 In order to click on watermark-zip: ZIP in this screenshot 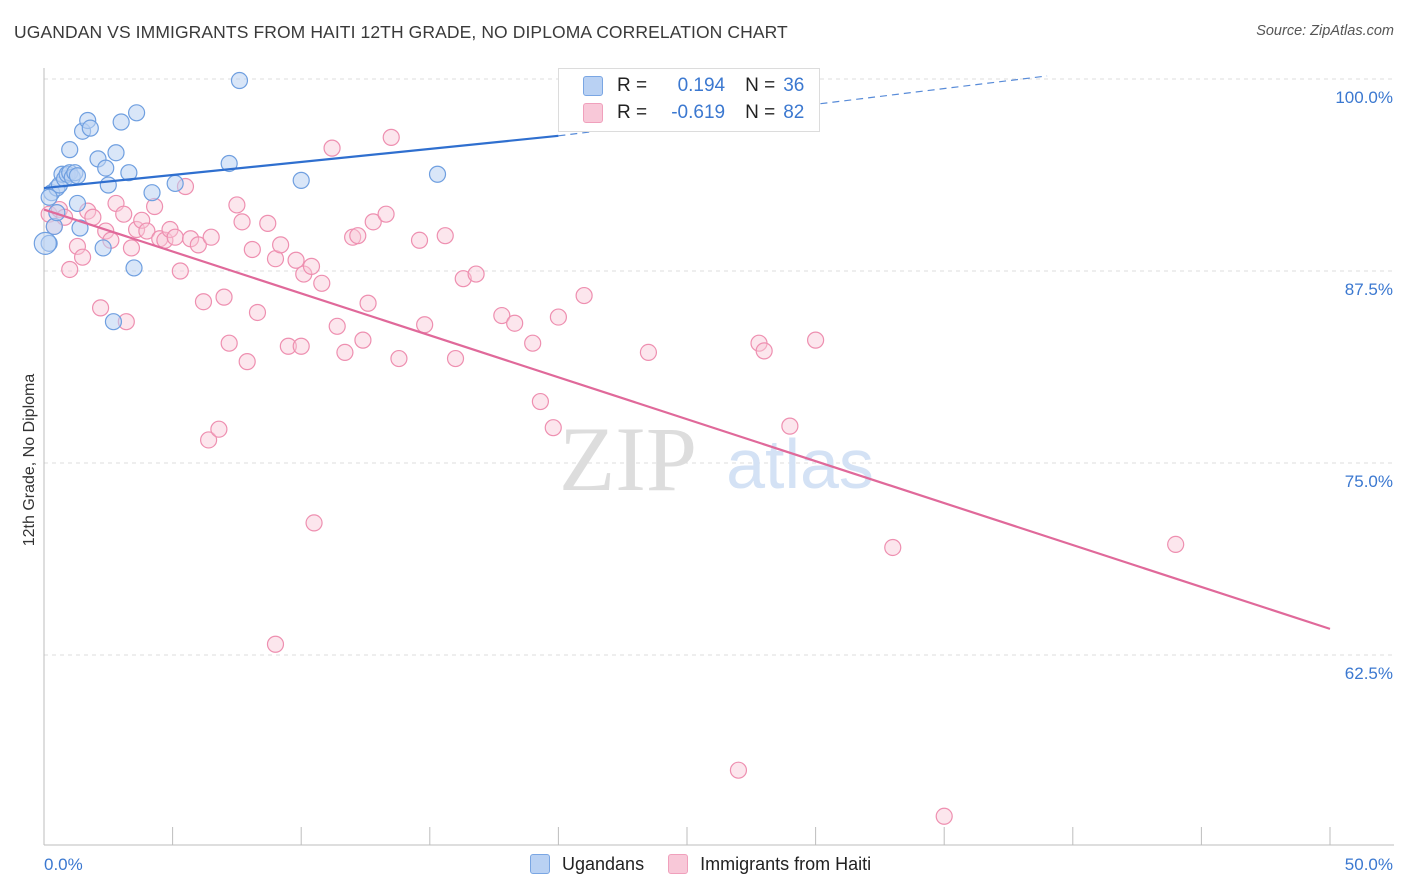, I will do `click(628, 459)`.